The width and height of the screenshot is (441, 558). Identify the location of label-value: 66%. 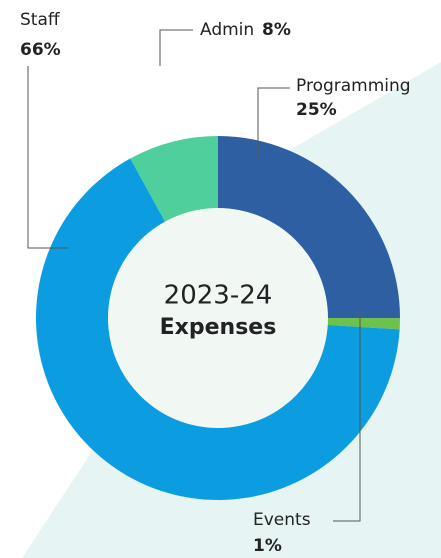
(40, 50).